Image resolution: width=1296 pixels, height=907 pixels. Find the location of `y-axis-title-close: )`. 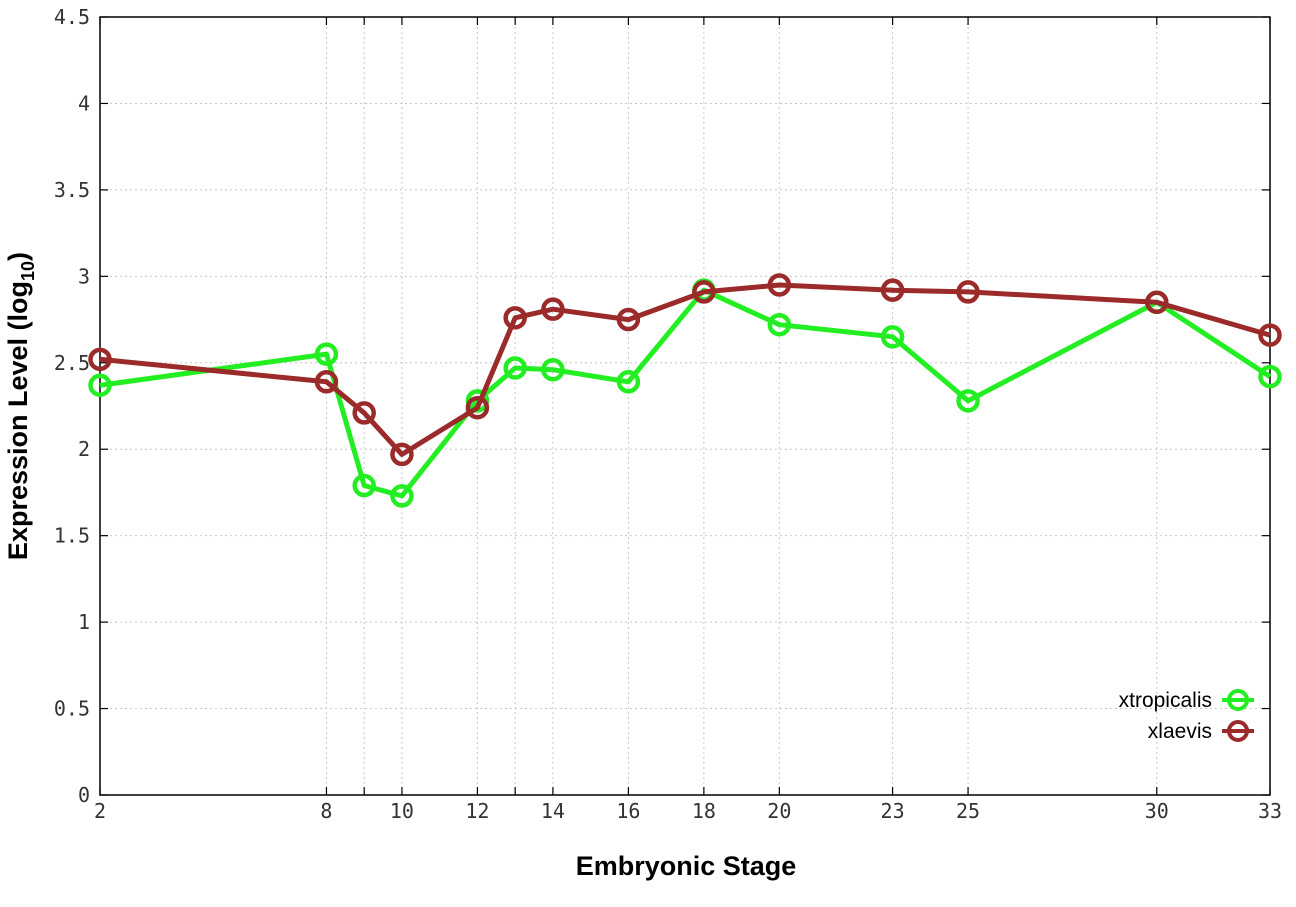

y-axis-title-close: ) is located at coordinates (18, 256).